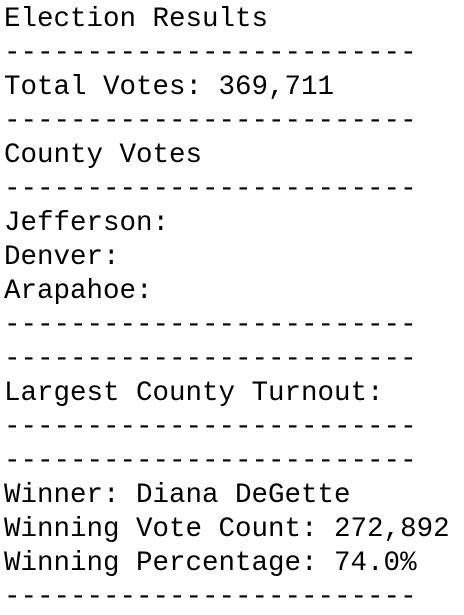 Image resolution: width=464 pixels, height=615 pixels. Describe the element at coordinates (62, 257) in the screenshot. I see `output-line: Denver:` at that location.